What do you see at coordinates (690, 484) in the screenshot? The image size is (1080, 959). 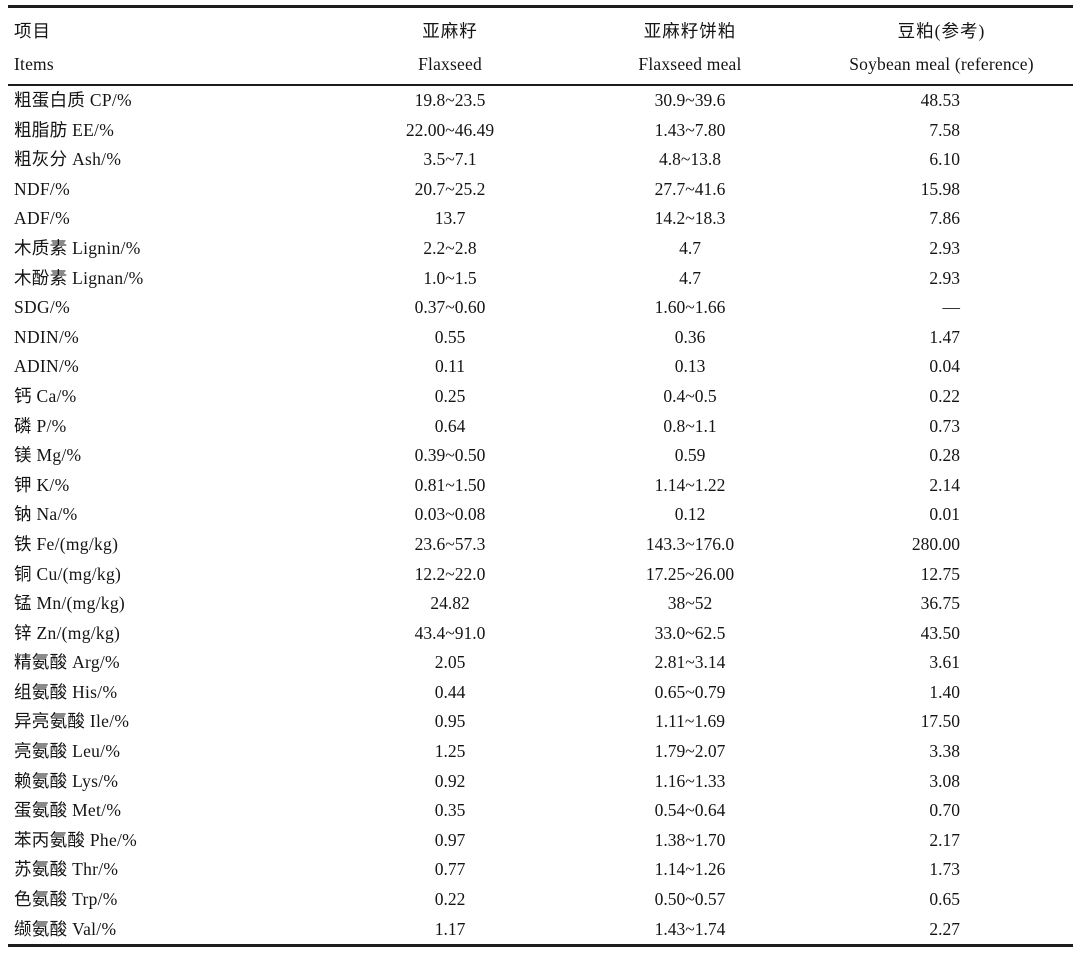 I see `flaxseed-meal-value: 1.14~1.22` at bounding box center [690, 484].